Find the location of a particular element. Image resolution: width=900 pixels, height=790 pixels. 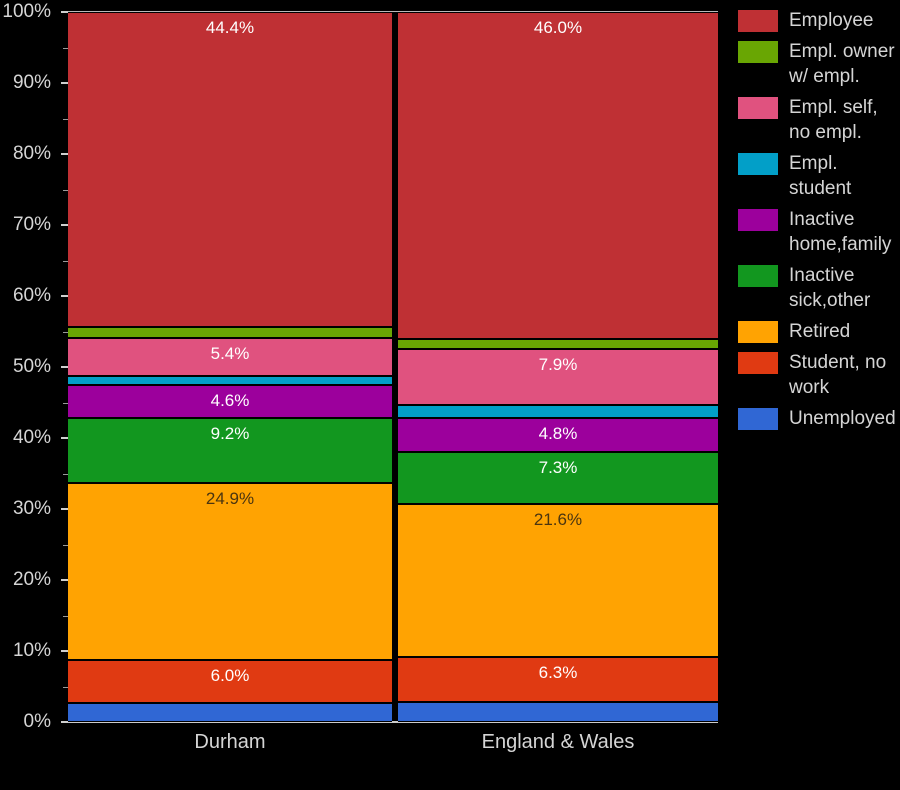

legend-item: Retired is located at coordinates (819, 331).